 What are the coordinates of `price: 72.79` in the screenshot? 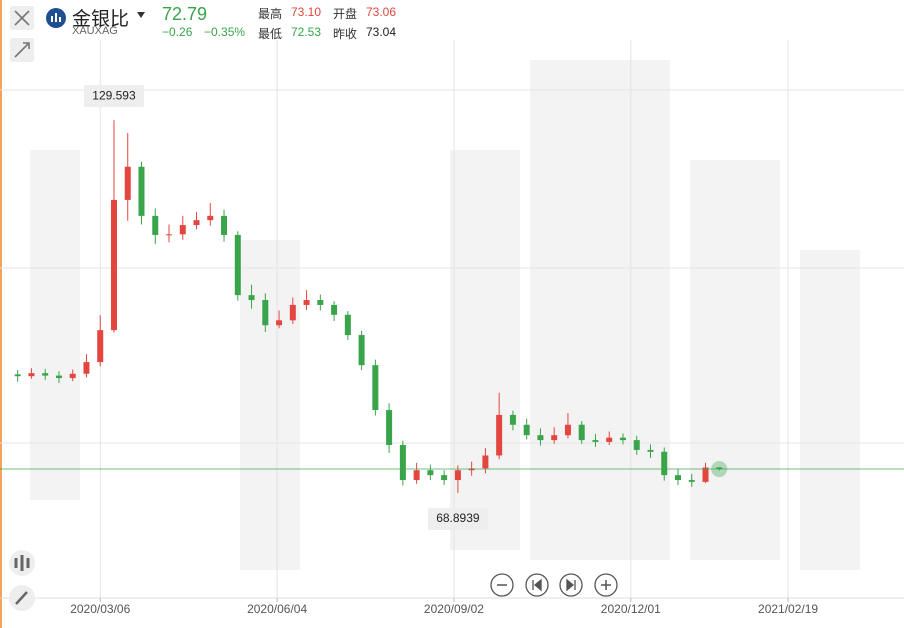 It's located at (185, 14).